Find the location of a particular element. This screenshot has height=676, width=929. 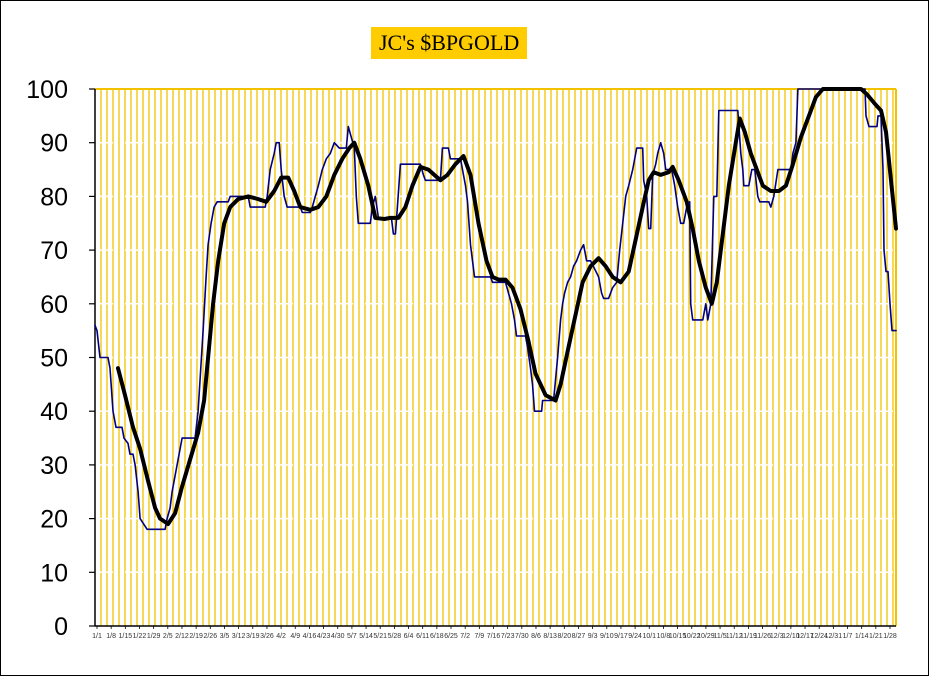

y-tick-label: 20 is located at coordinates (54, 520).